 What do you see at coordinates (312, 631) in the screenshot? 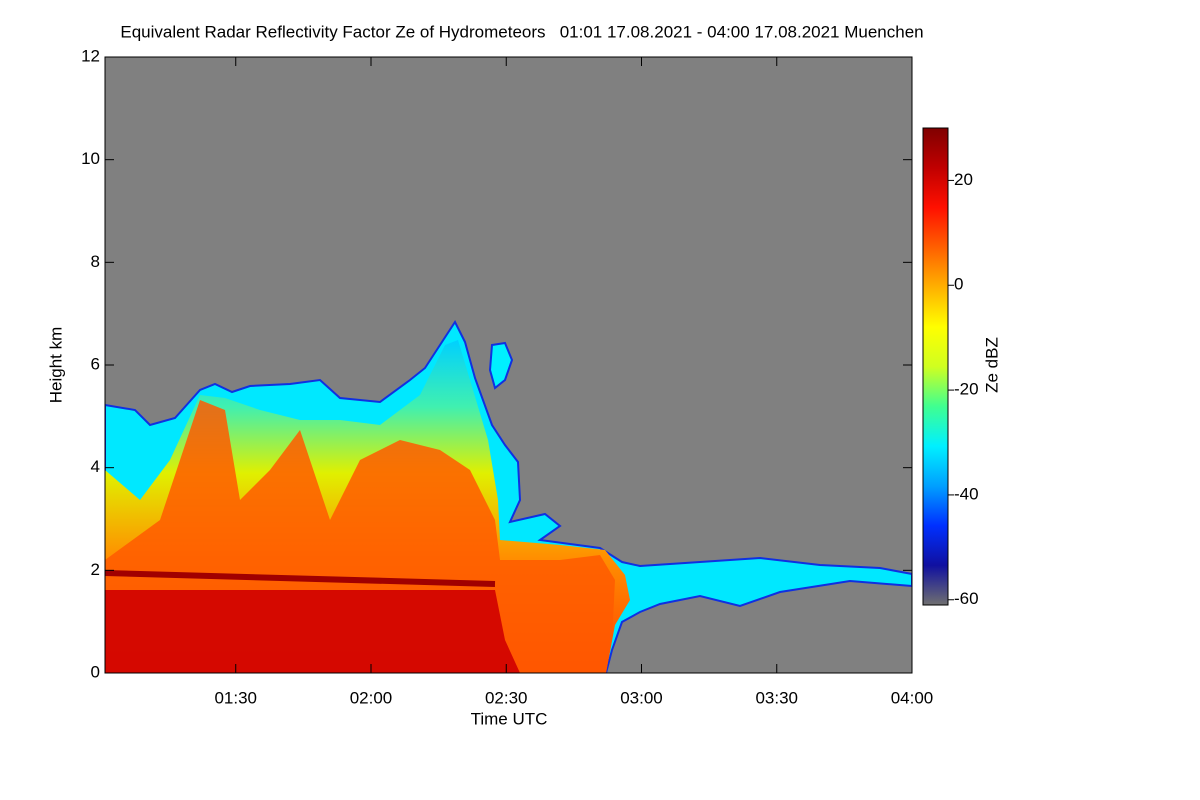
I see `echo-rain` at bounding box center [312, 631].